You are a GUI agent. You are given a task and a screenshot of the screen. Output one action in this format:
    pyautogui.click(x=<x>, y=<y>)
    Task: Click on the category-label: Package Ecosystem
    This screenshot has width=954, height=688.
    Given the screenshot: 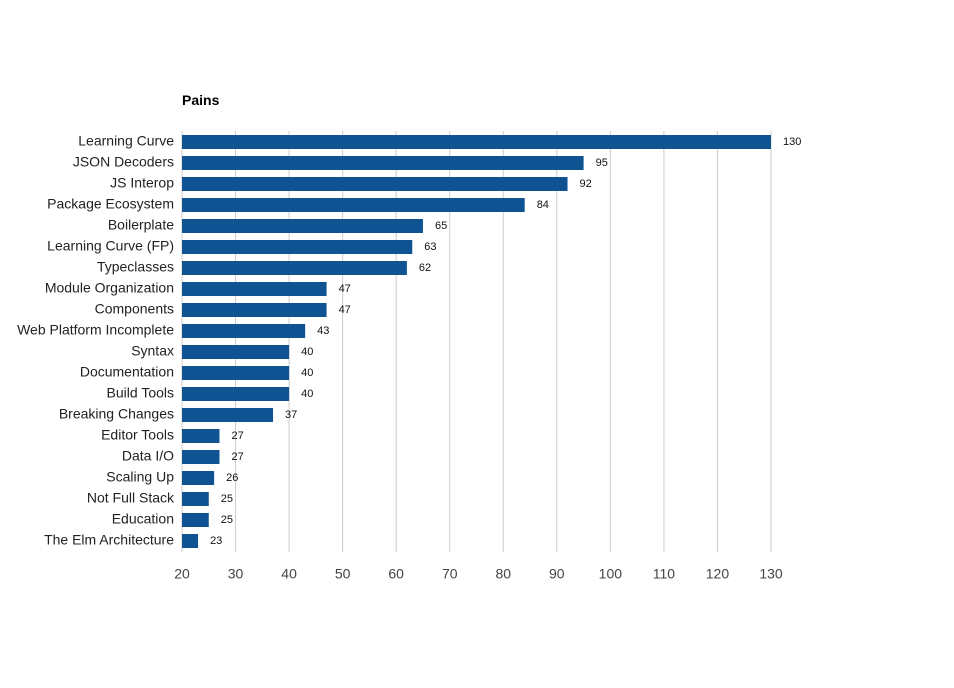 What is the action you would take?
    pyautogui.click(x=110, y=204)
    